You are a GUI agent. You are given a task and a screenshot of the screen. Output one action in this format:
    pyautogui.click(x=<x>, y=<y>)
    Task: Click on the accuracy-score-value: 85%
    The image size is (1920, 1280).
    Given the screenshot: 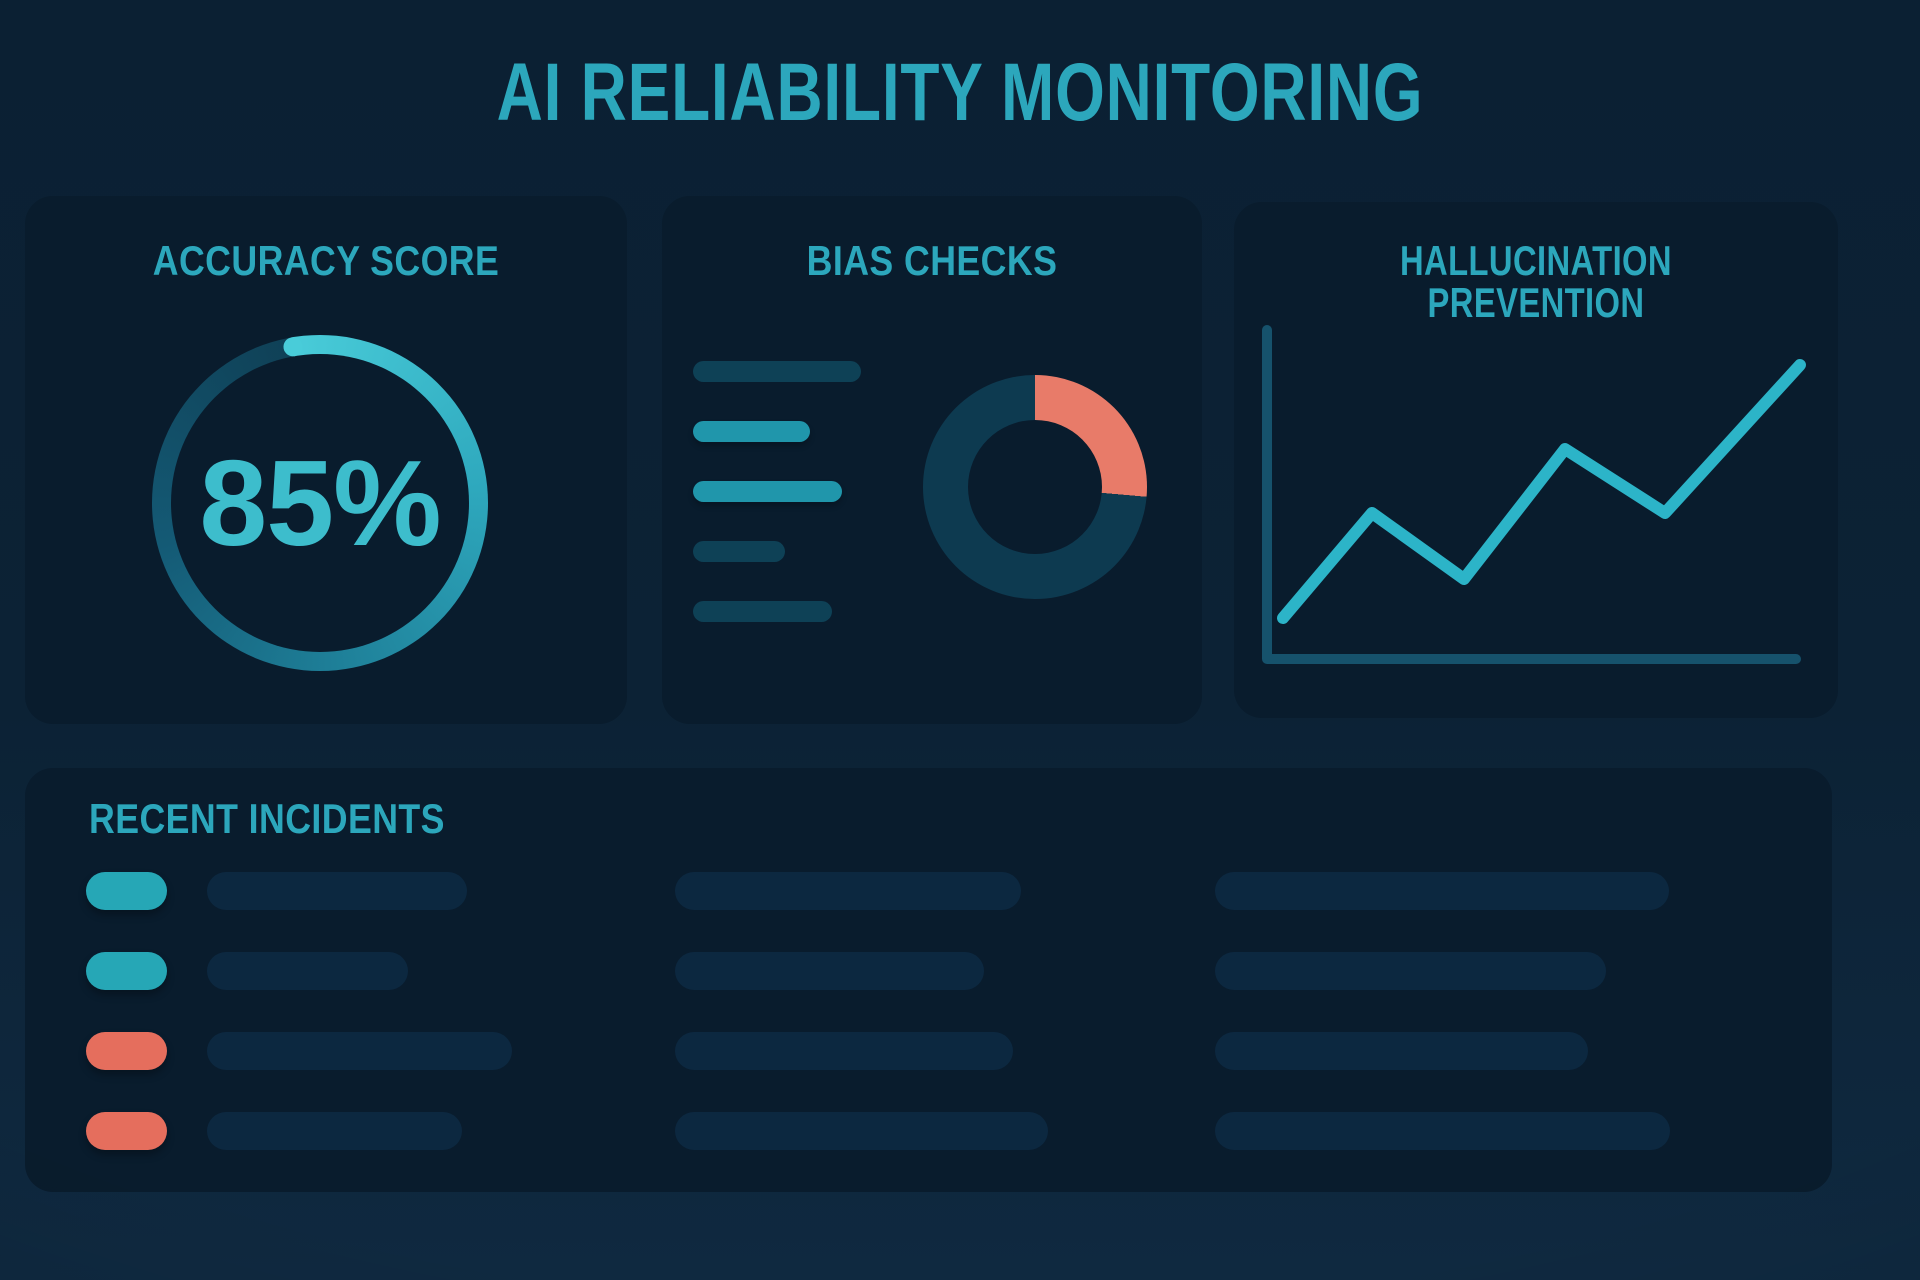 What is the action you would take?
    pyautogui.click(x=320, y=503)
    